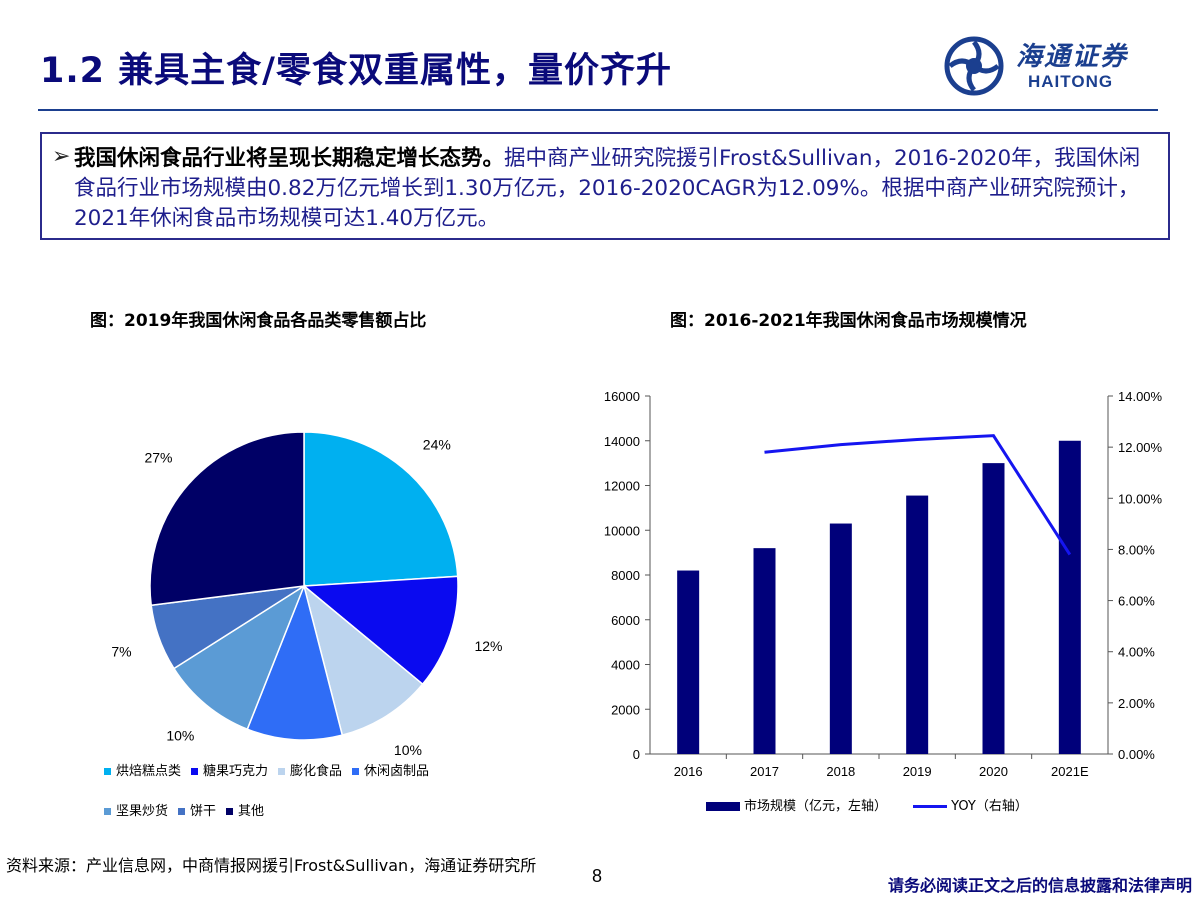 This screenshot has height=900, width=1200. What do you see at coordinates (622, 486) in the screenshot?
I see `left-tick-label: 12000` at bounding box center [622, 486].